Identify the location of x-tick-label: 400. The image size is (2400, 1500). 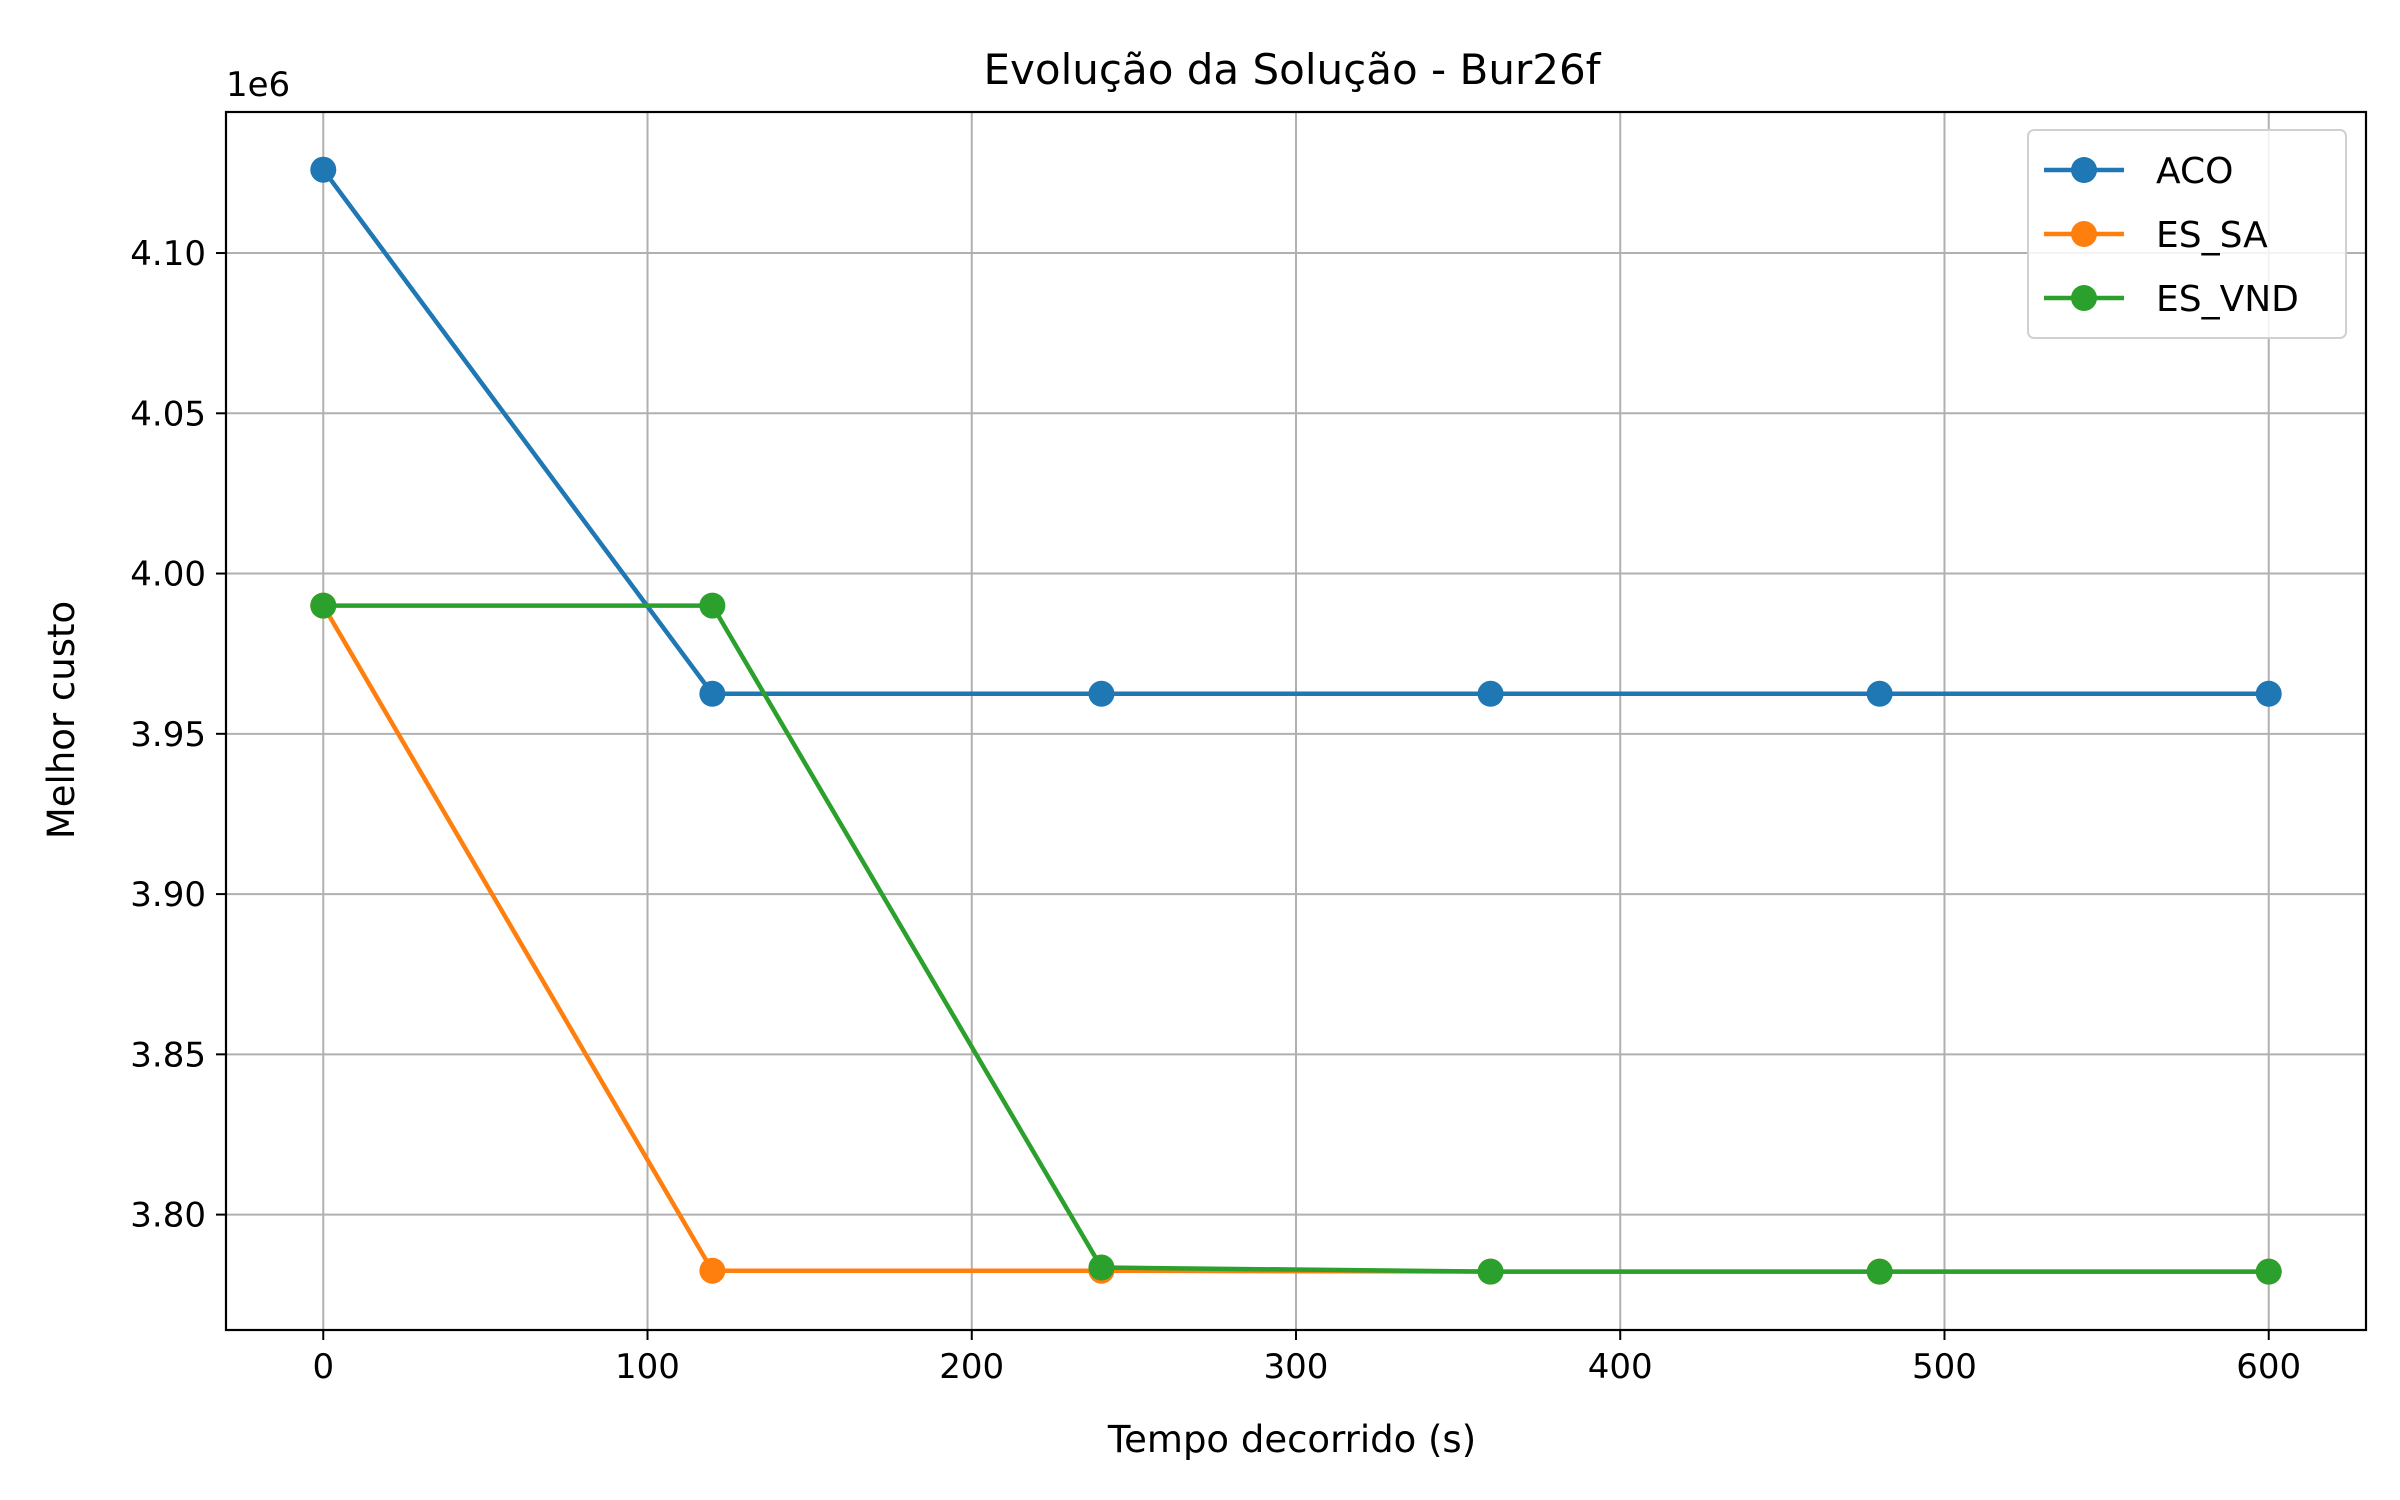
(1620, 1367).